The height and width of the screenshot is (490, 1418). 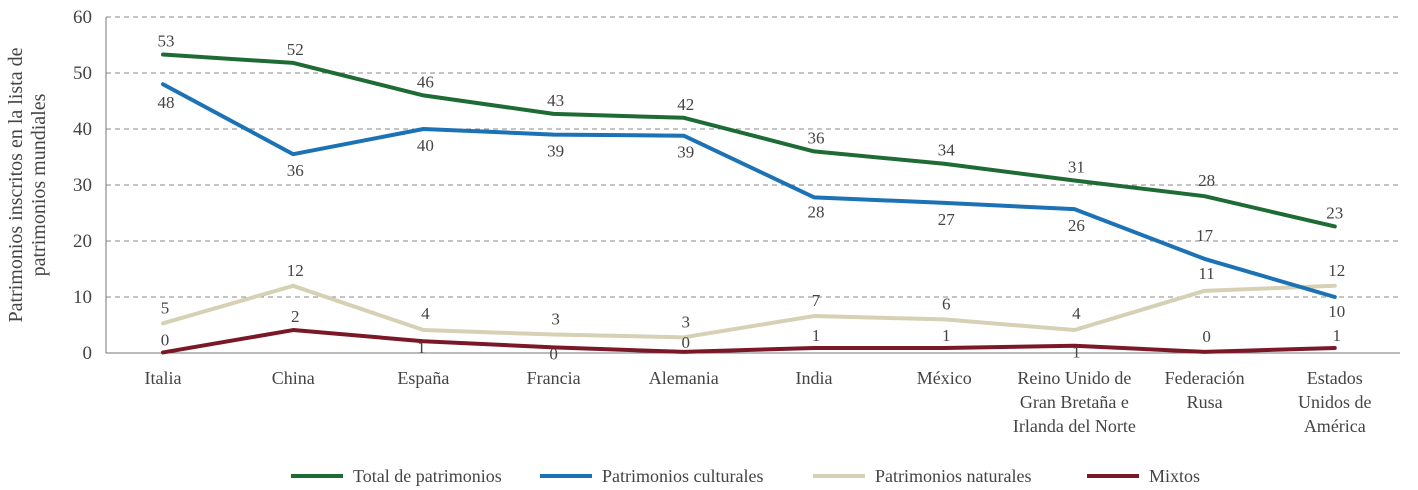 What do you see at coordinates (1206, 336) in the screenshot?
I see `data-label-3-8: 0` at bounding box center [1206, 336].